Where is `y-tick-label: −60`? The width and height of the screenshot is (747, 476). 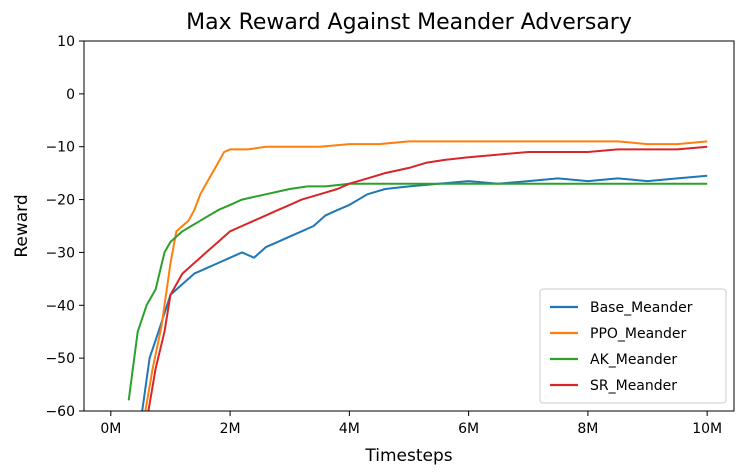 y-tick-label: −60 is located at coordinates (60, 412).